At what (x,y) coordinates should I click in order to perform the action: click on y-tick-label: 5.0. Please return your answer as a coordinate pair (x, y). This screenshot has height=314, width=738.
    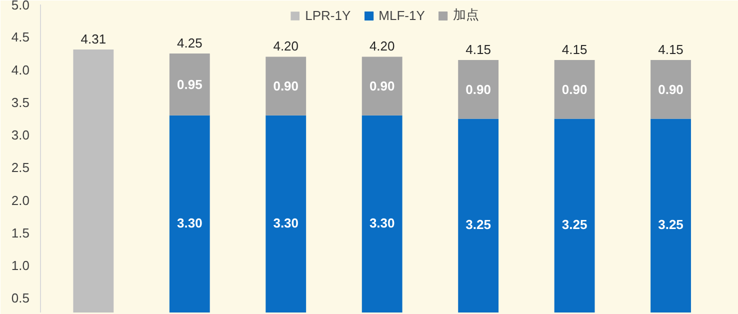
    Looking at the image, I should click on (20, 6).